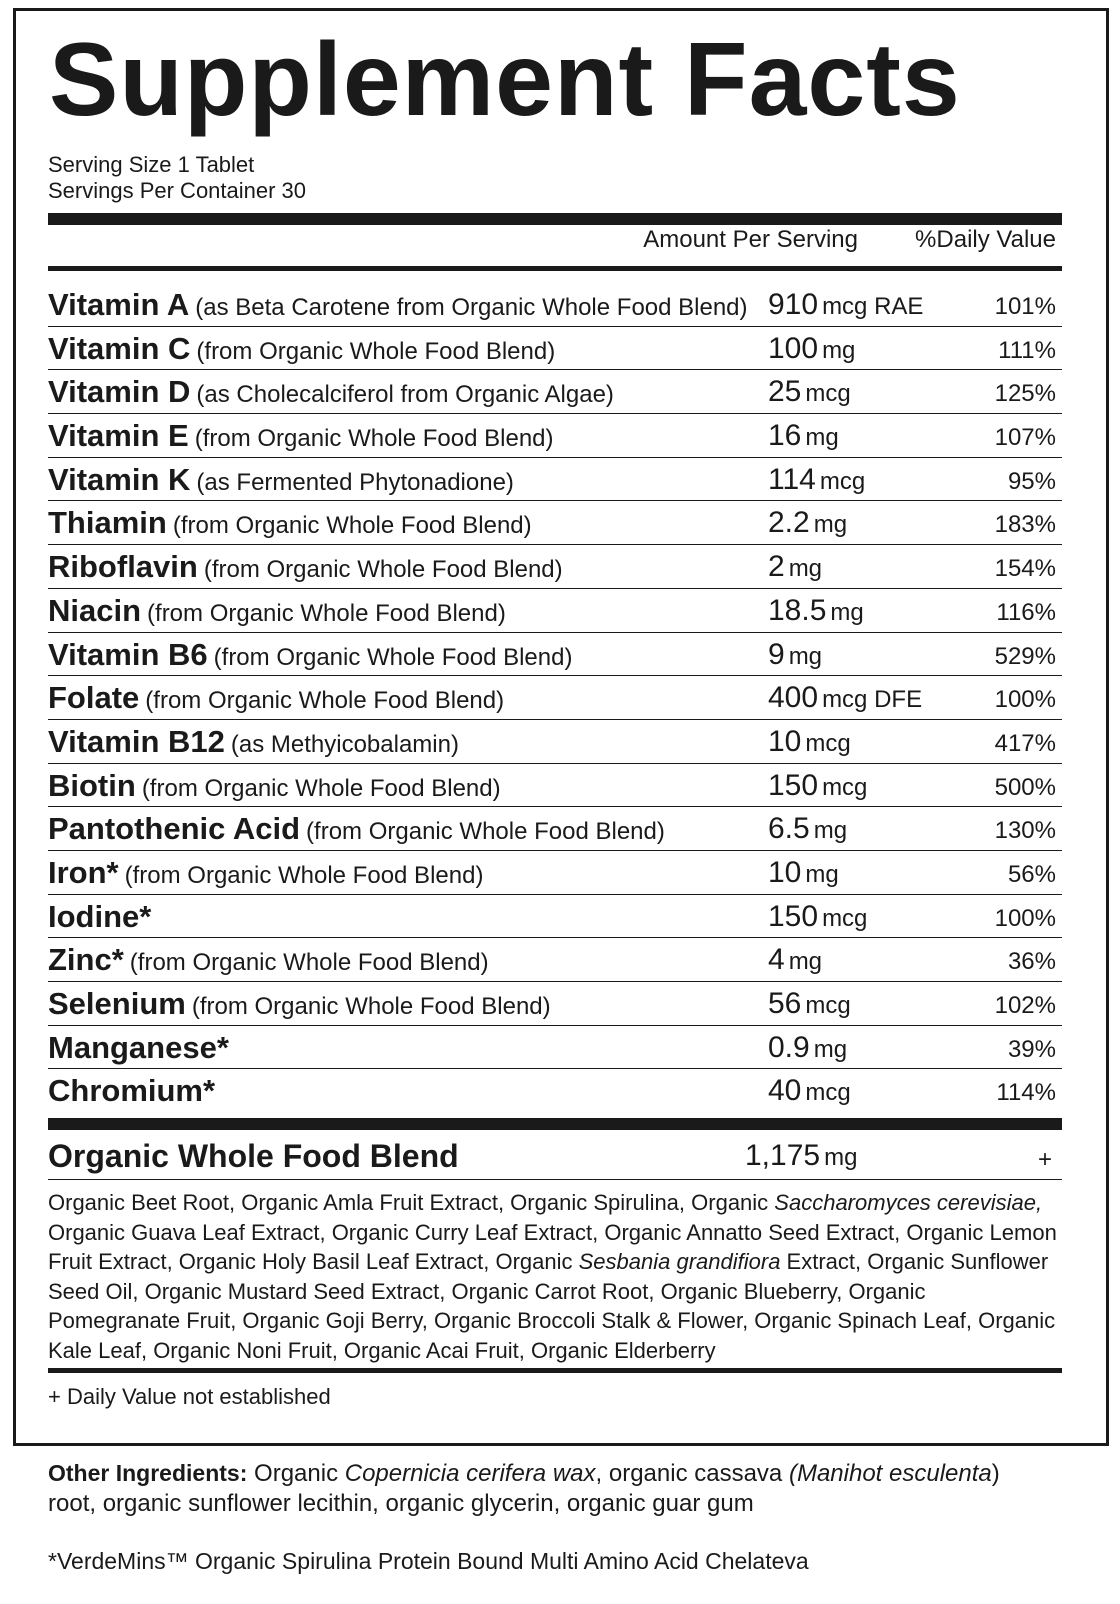 The width and height of the screenshot is (1120, 1604). What do you see at coordinates (151, 164) in the screenshot?
I see `serving-size: Serving Size 1 Tablet` at bounding box center [151, 164].